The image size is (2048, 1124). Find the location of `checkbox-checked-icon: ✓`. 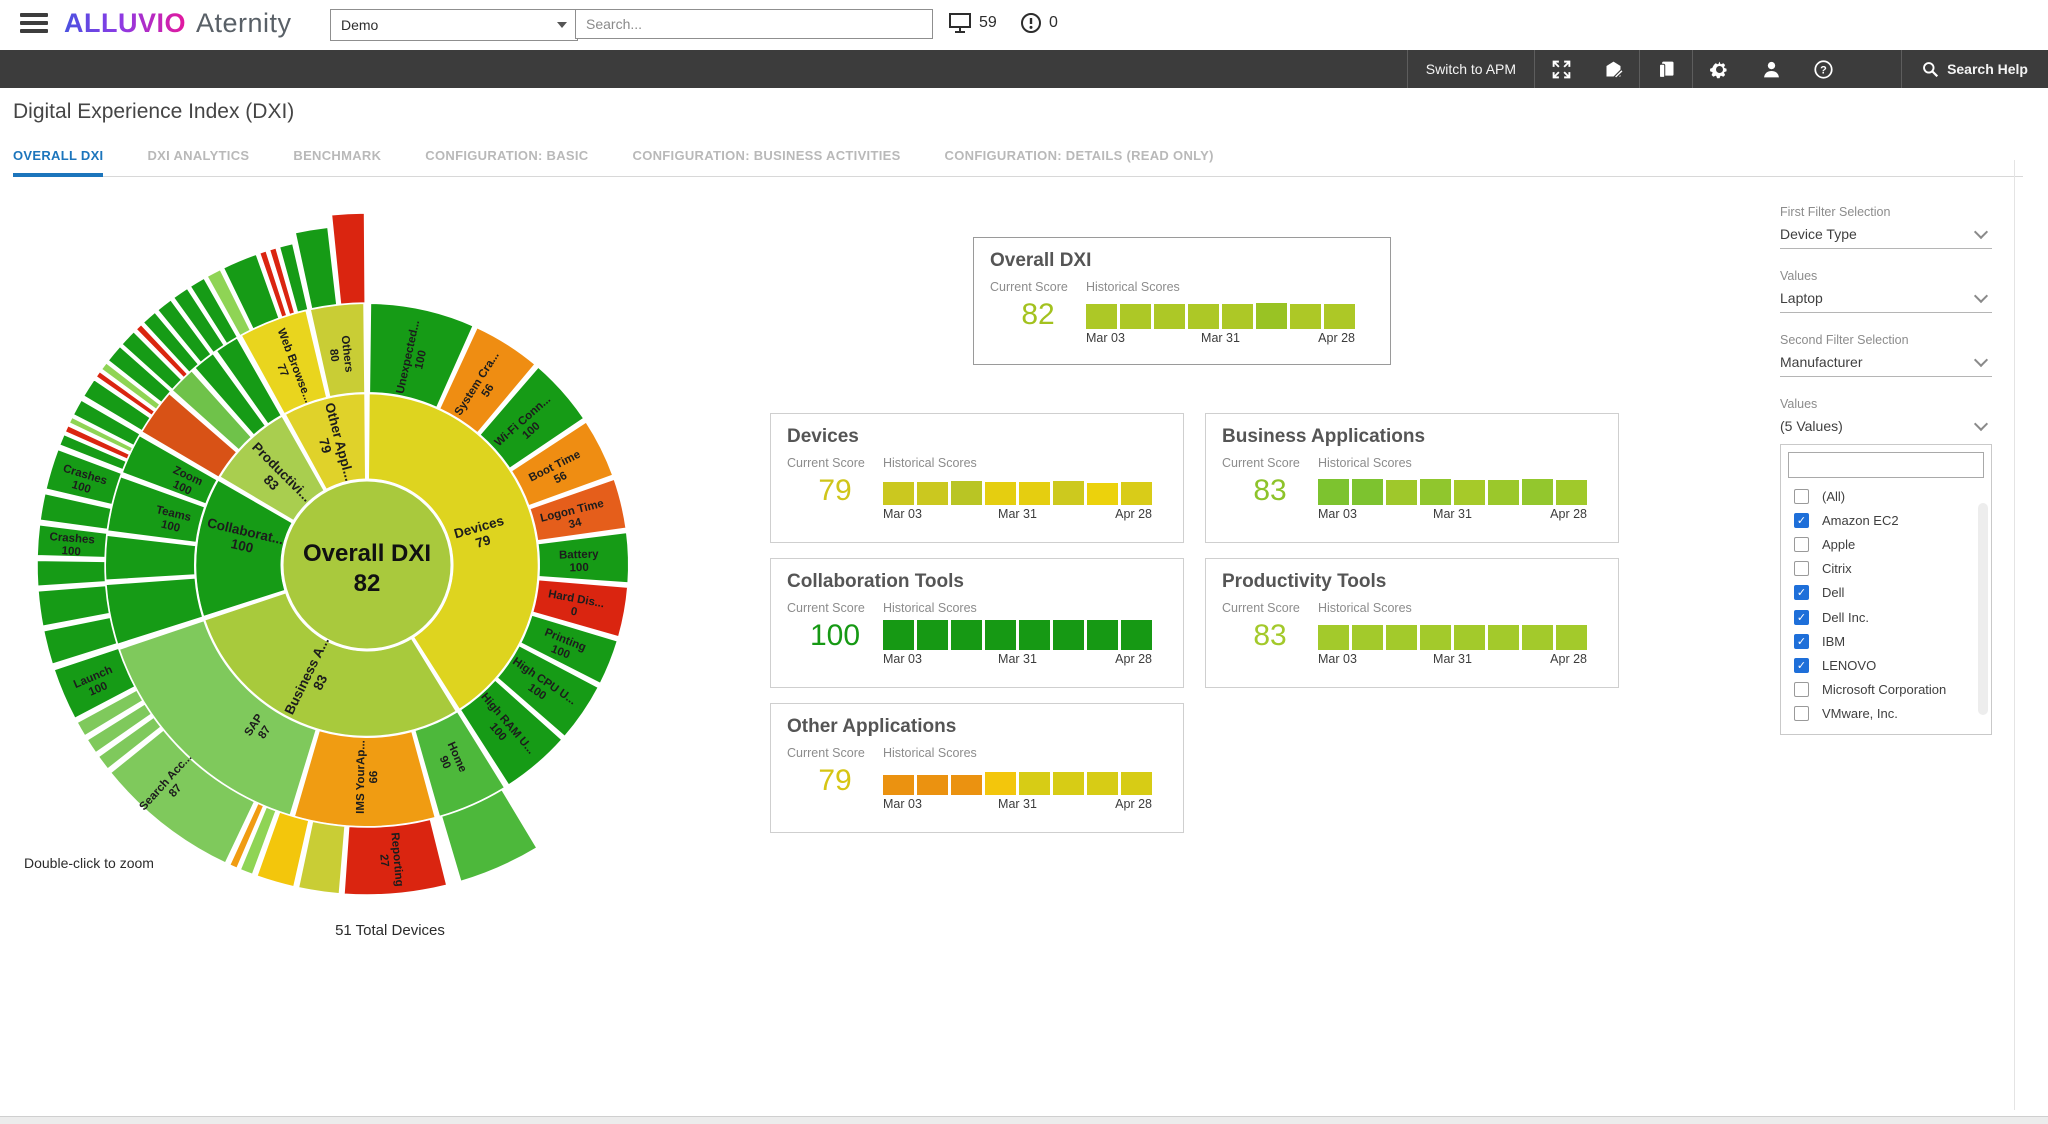

checkbox-checked-icon: ✓ is located at coordinates (1801, 665).